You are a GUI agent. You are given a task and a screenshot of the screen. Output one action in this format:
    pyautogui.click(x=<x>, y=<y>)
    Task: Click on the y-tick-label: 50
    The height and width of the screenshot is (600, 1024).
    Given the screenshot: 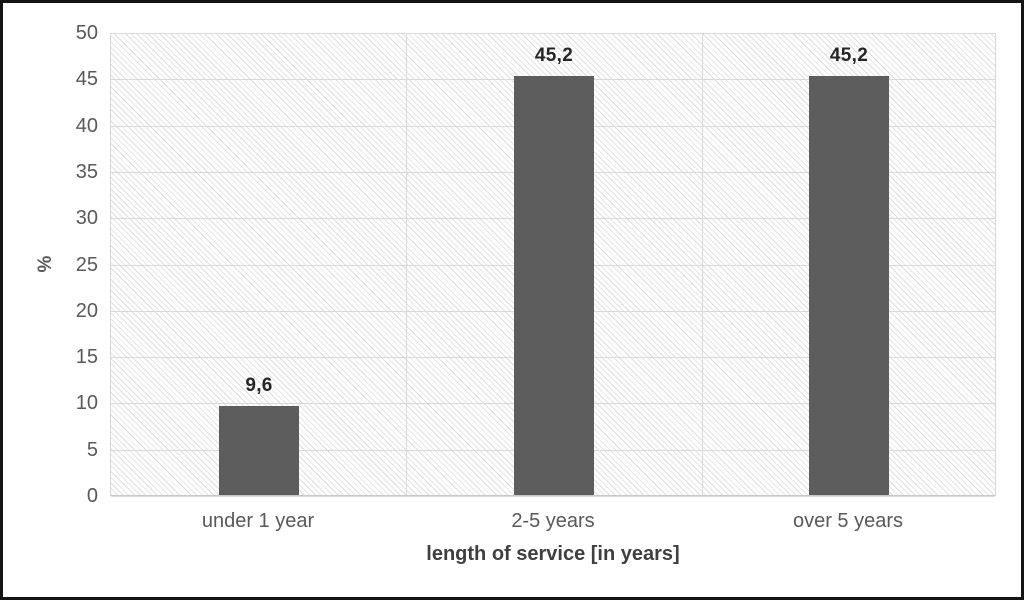 What is the action you would take?
    pyautogui.click(x=86, y=33)
    